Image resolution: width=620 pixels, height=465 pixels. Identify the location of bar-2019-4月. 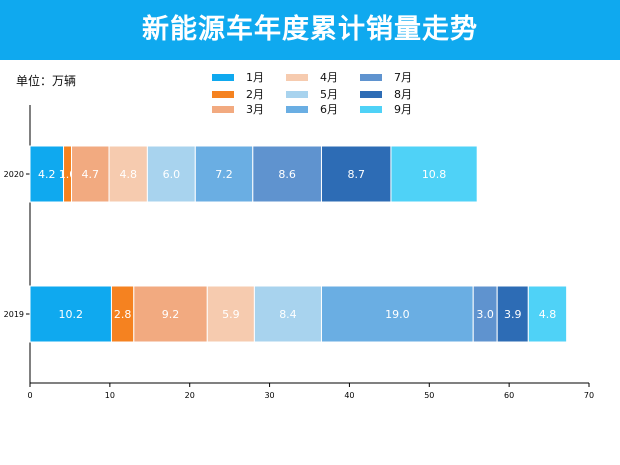
(230, 314).